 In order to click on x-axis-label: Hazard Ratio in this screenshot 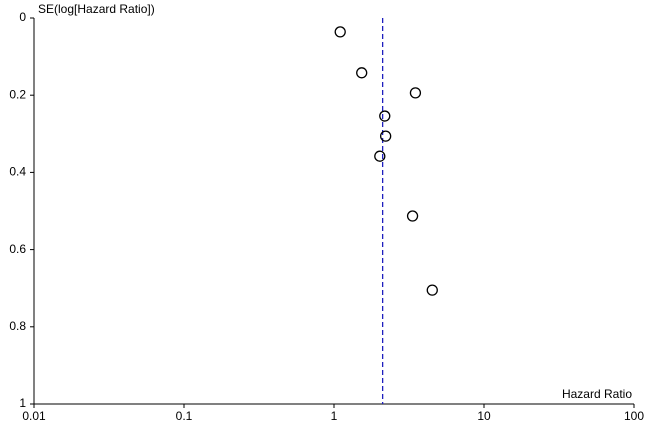, I will do `click(597, 394)`.